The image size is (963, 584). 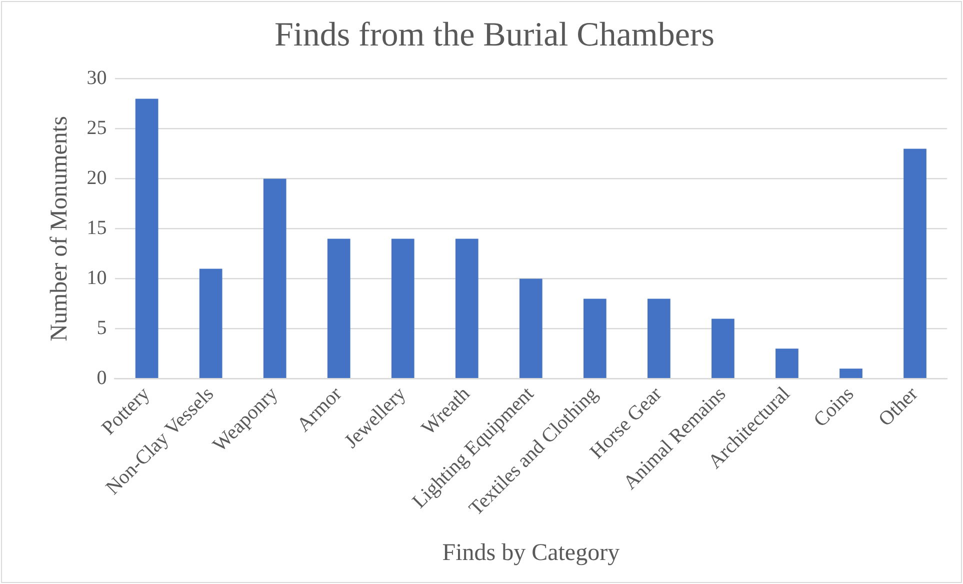 I want to click on chart-title: Finds from the Burial Chambers, so click(x=494, y=35).